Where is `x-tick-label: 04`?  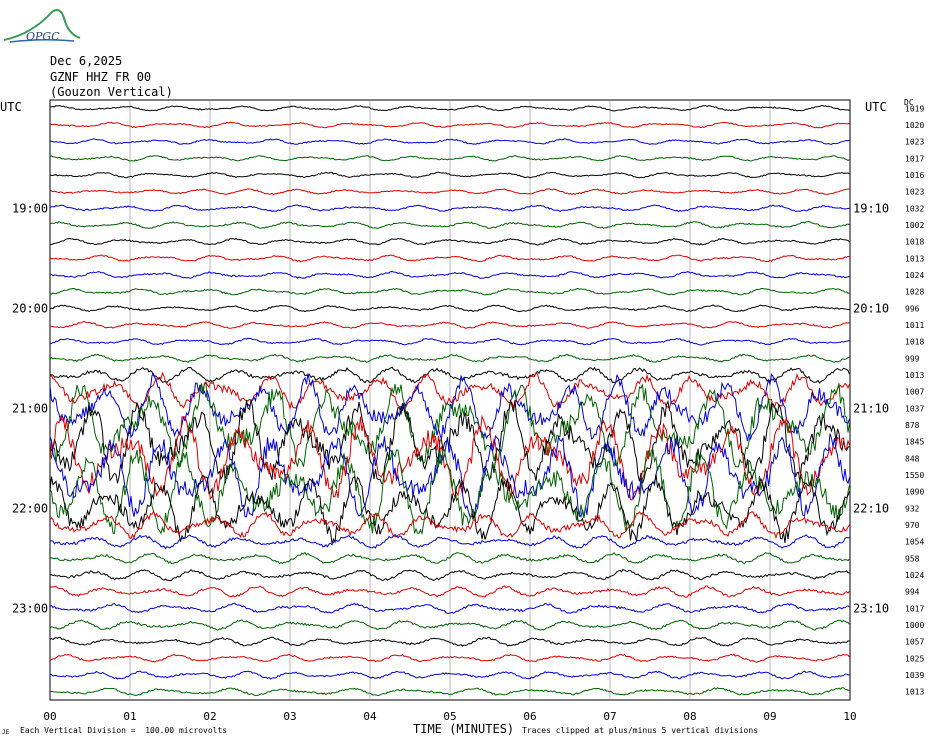 x-tick-label: 04 is located at coordinates (370, 716).